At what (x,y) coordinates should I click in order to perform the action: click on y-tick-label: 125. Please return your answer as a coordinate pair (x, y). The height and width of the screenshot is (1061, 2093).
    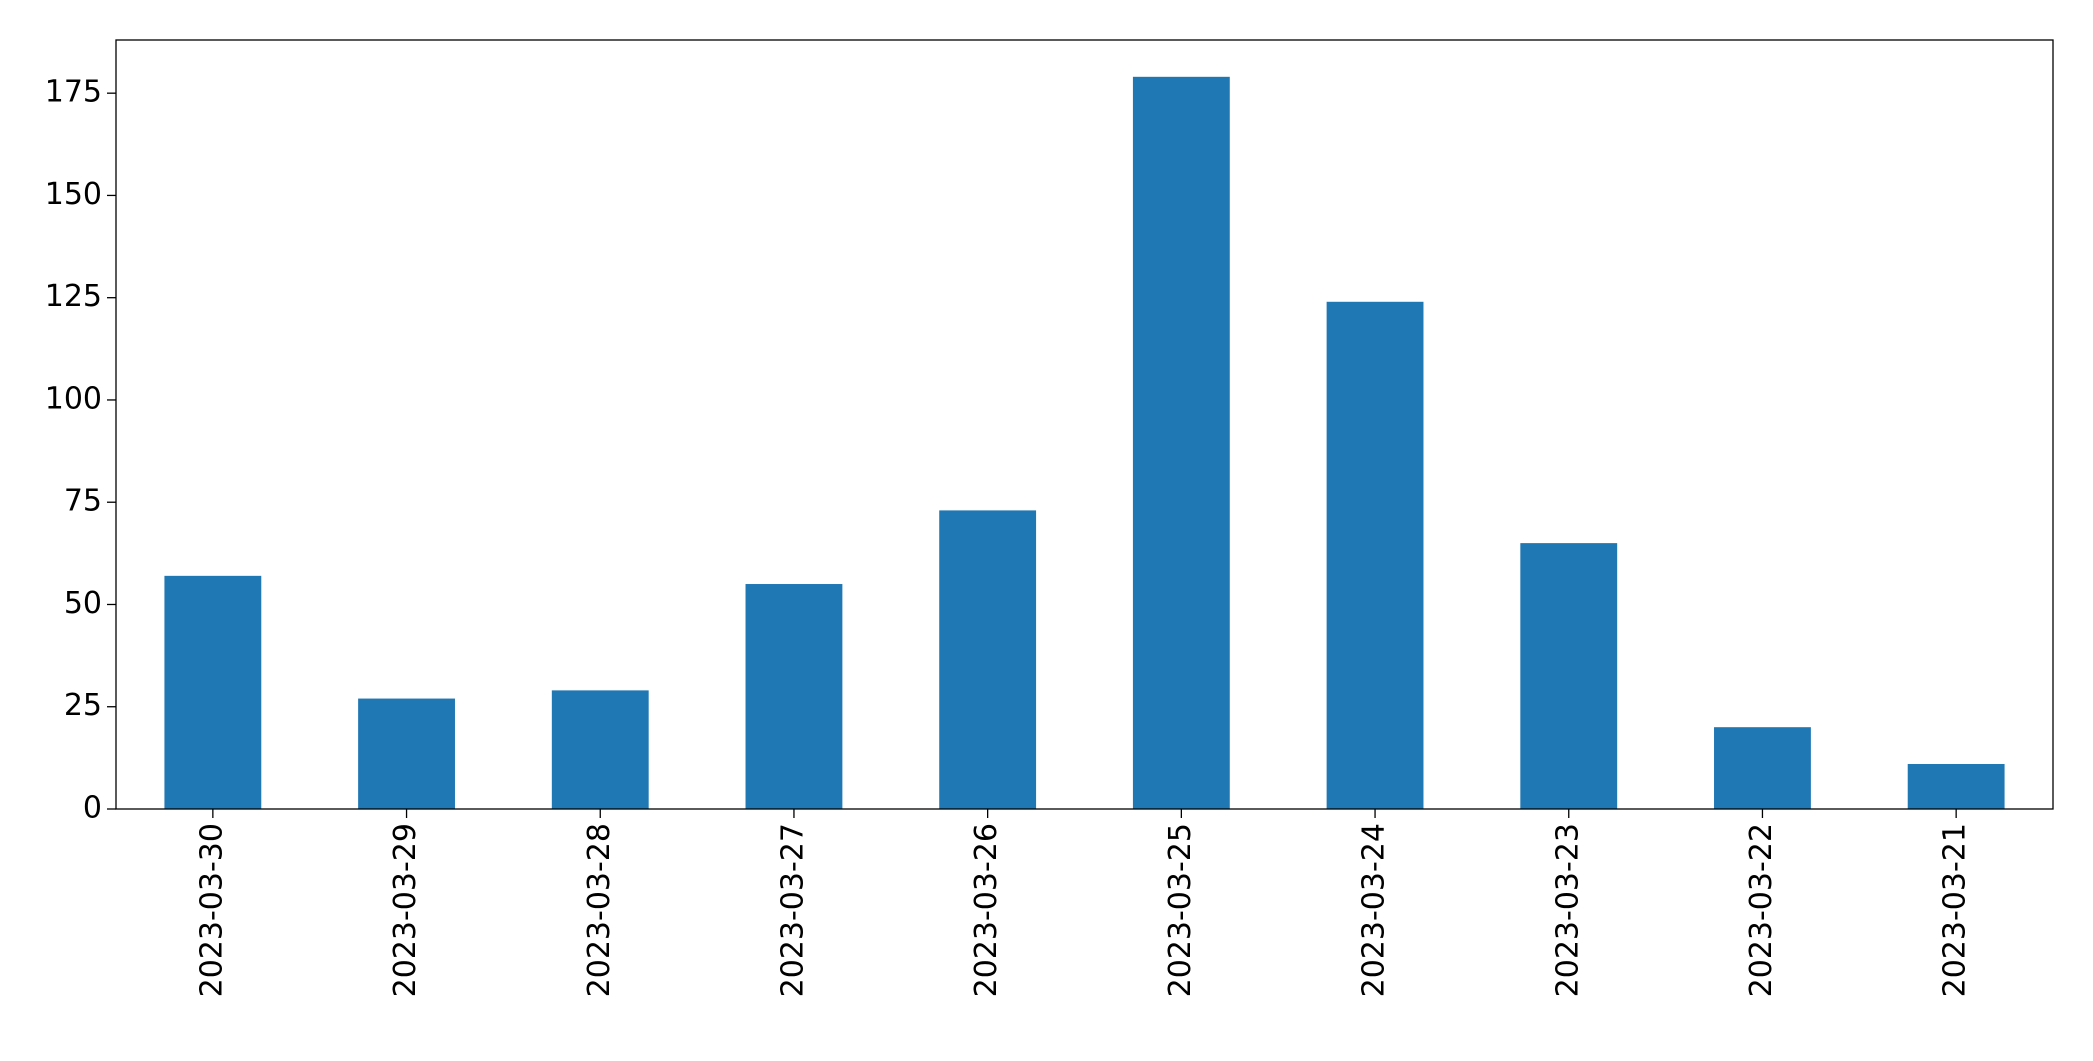
    Looking at the image, I should click on (73, 296).